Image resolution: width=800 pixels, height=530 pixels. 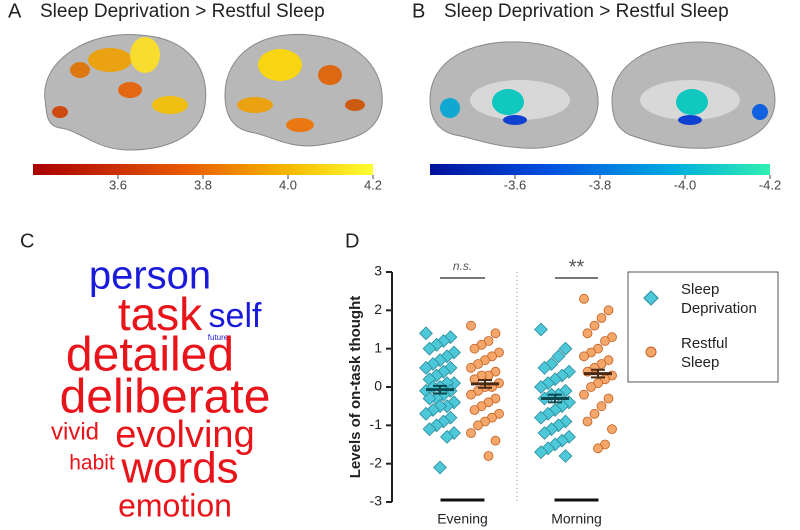 What do you see at coordinates (685, 184) in the screenshot?
I see `colorbar-tick-label: -4.0` at bounding box center [685, 184].